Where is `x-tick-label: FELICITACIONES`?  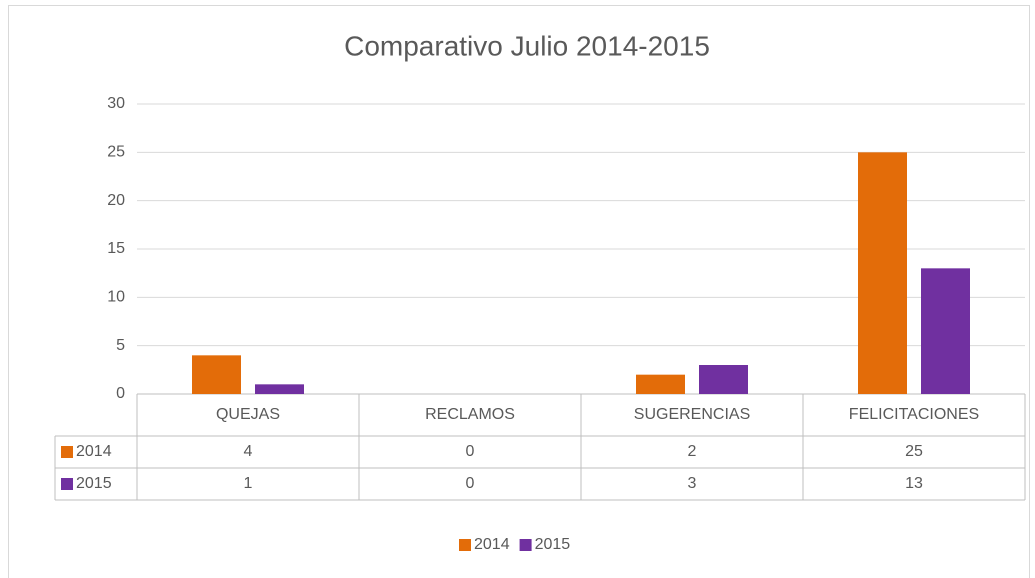
x-tick-label: FELICITACIONES is located at coordinates (914, 414).